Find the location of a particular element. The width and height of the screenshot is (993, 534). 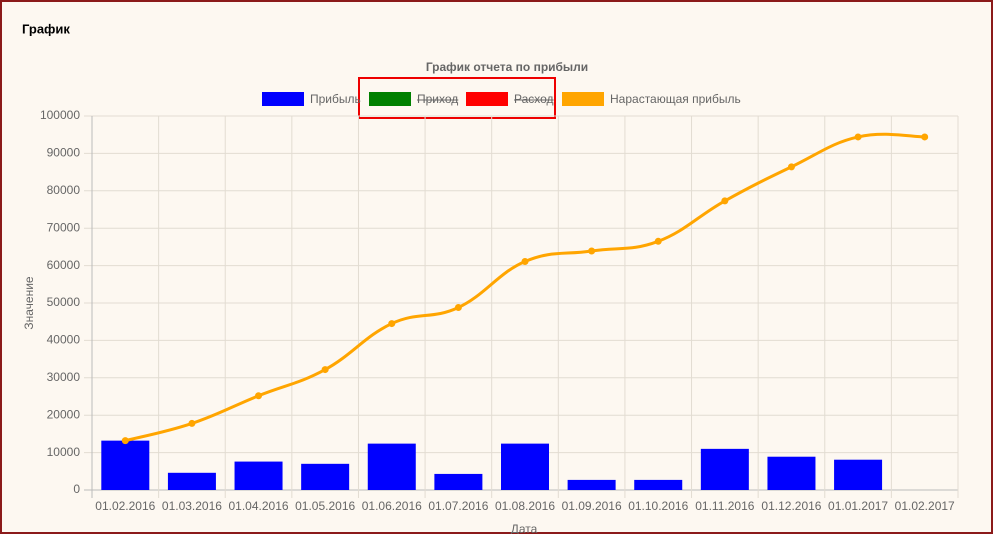

x-tick-label: 01.11.2016 is located at coordinates (724, 506).